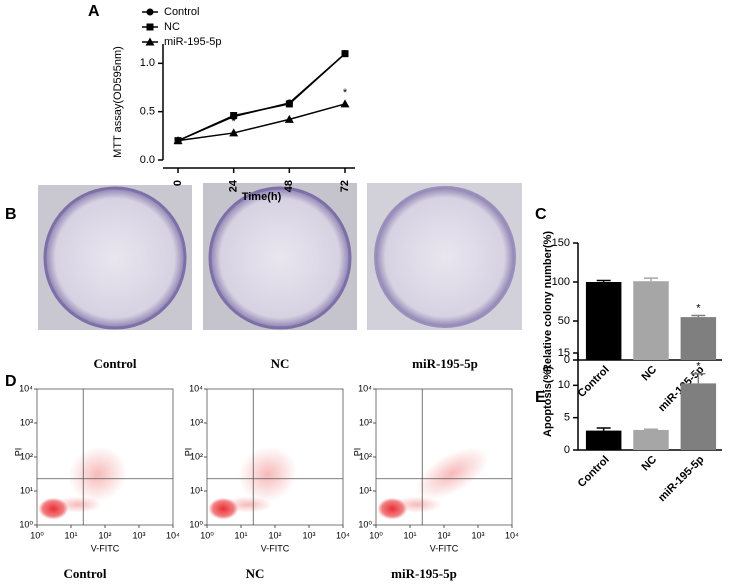 The height and width of the screenshot is (586, 755). What do you see at coordinates (118, 102) in the screenshot?
I see `y-axis-label: MTT assay(OD595nm)` at bounding box center [118, 102].